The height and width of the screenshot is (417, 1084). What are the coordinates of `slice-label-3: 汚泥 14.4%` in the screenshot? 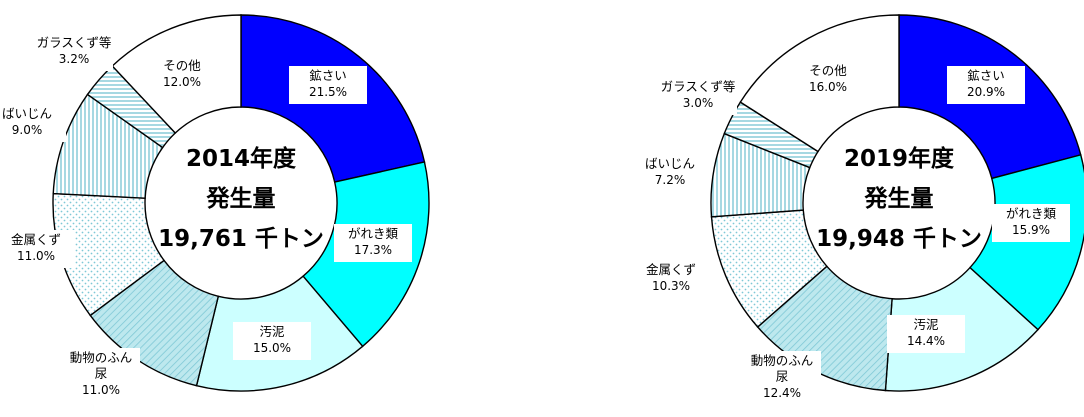 It's located at (926, 334).